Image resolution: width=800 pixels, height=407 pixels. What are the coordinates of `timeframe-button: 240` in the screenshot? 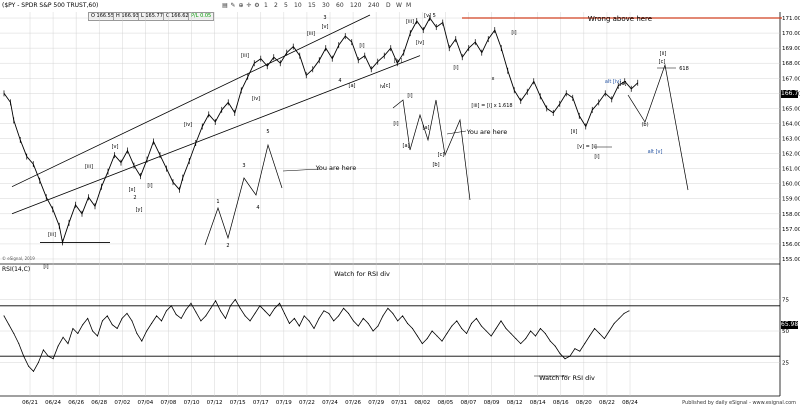 It's located at (374, 5).